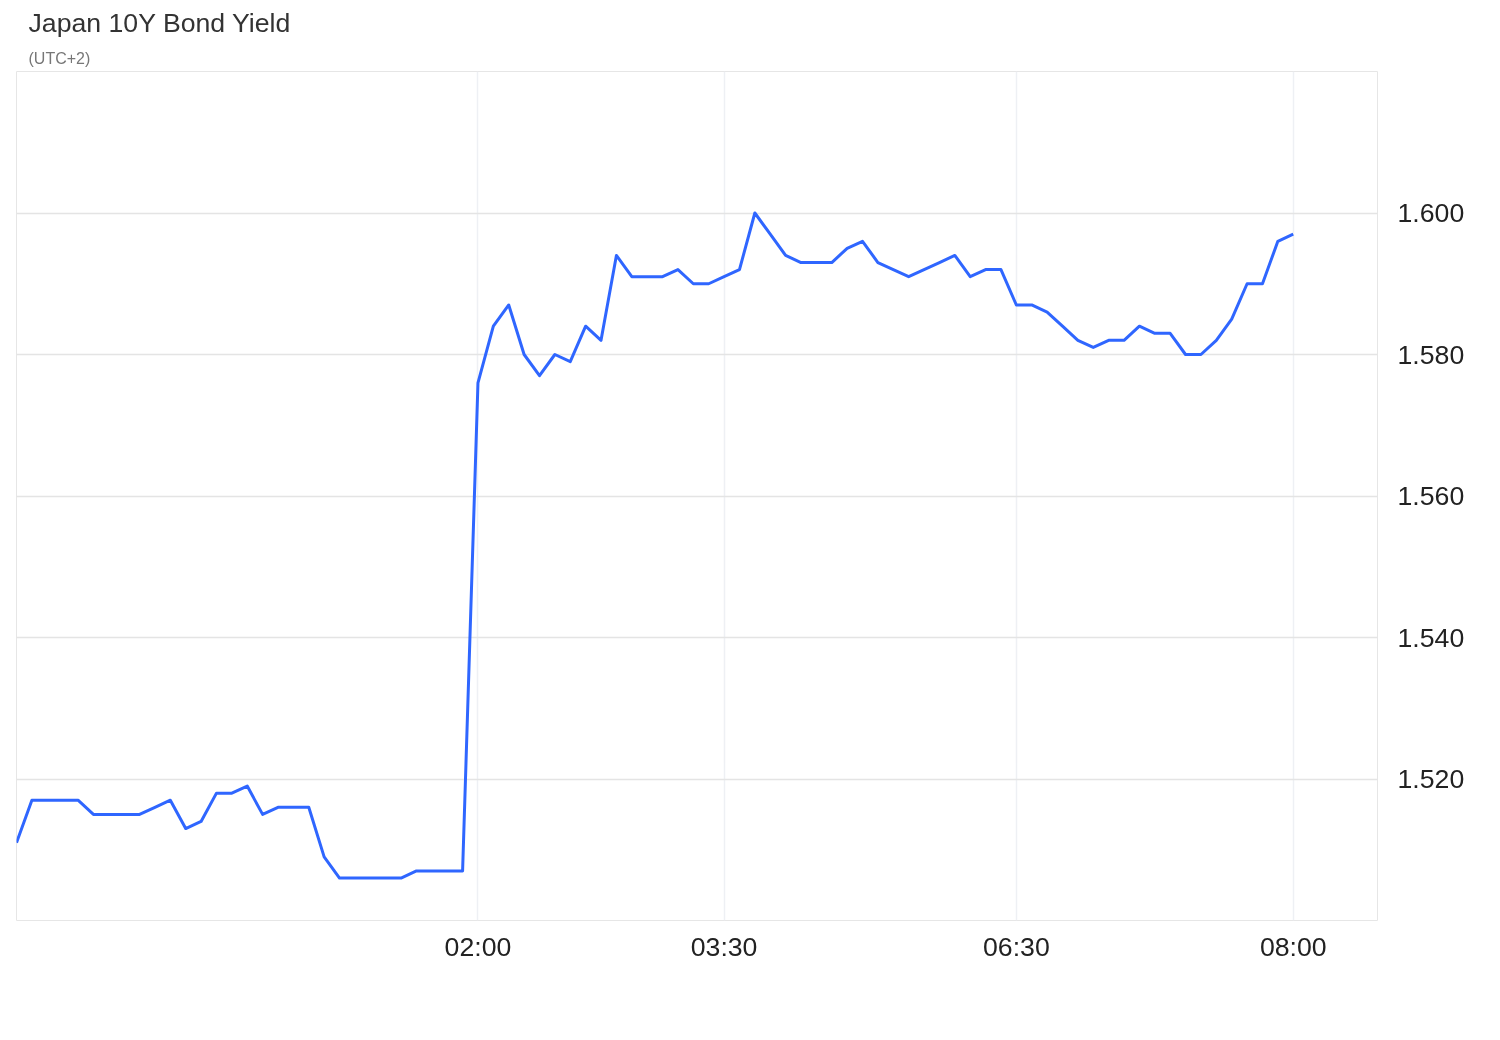 Image resolution: width=1500 pixels, height=1040 pixels. Describe the element at coordinates (1431, 213) in the screenshot. I see `y-tick-label: 1.600` at that location.